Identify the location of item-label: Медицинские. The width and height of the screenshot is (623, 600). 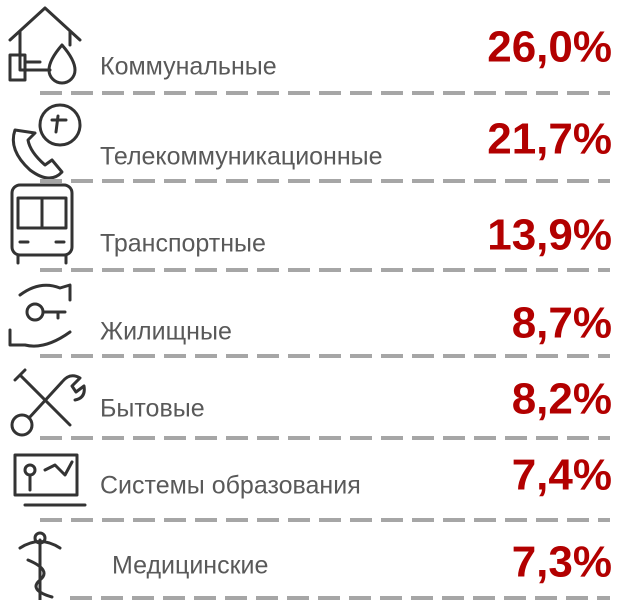
(190, 566).